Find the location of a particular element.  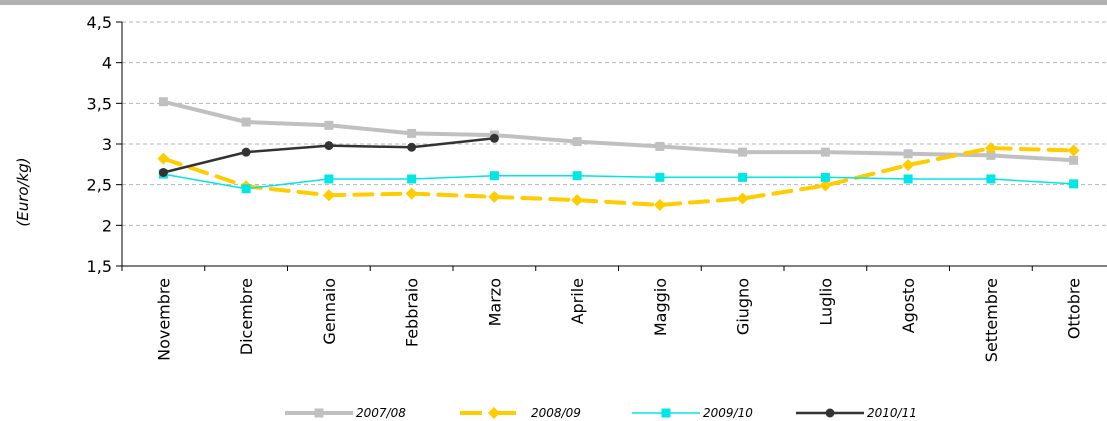

y-tick-label: 2 is located at coordinates (107, 225).